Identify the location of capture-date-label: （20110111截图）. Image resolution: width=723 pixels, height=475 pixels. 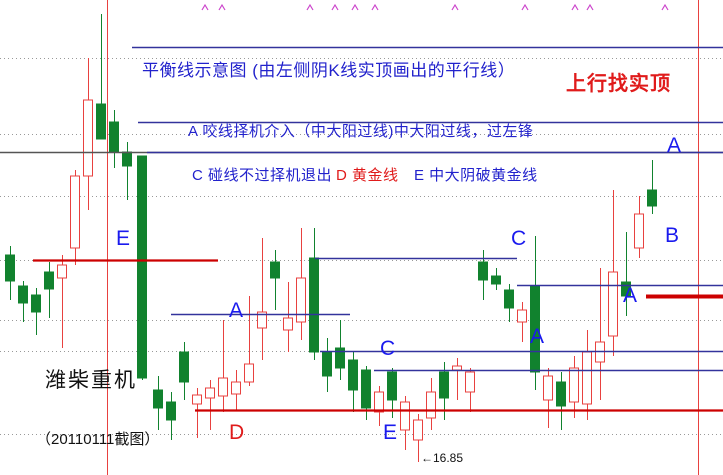
(98, 439).